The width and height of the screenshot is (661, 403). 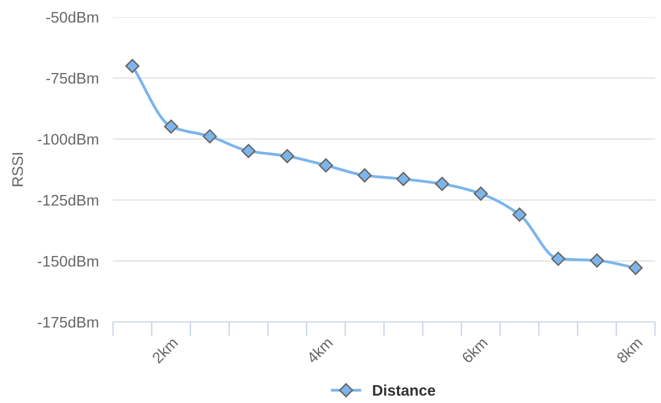 I want to click on y-axis-title: RSSI, so click(x=17, y=169).